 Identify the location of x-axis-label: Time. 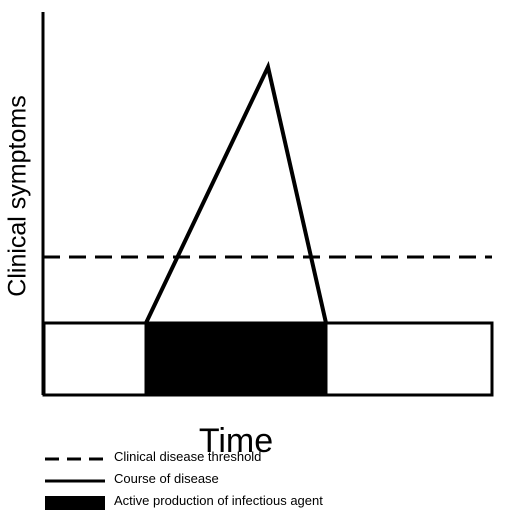
(236, 441).